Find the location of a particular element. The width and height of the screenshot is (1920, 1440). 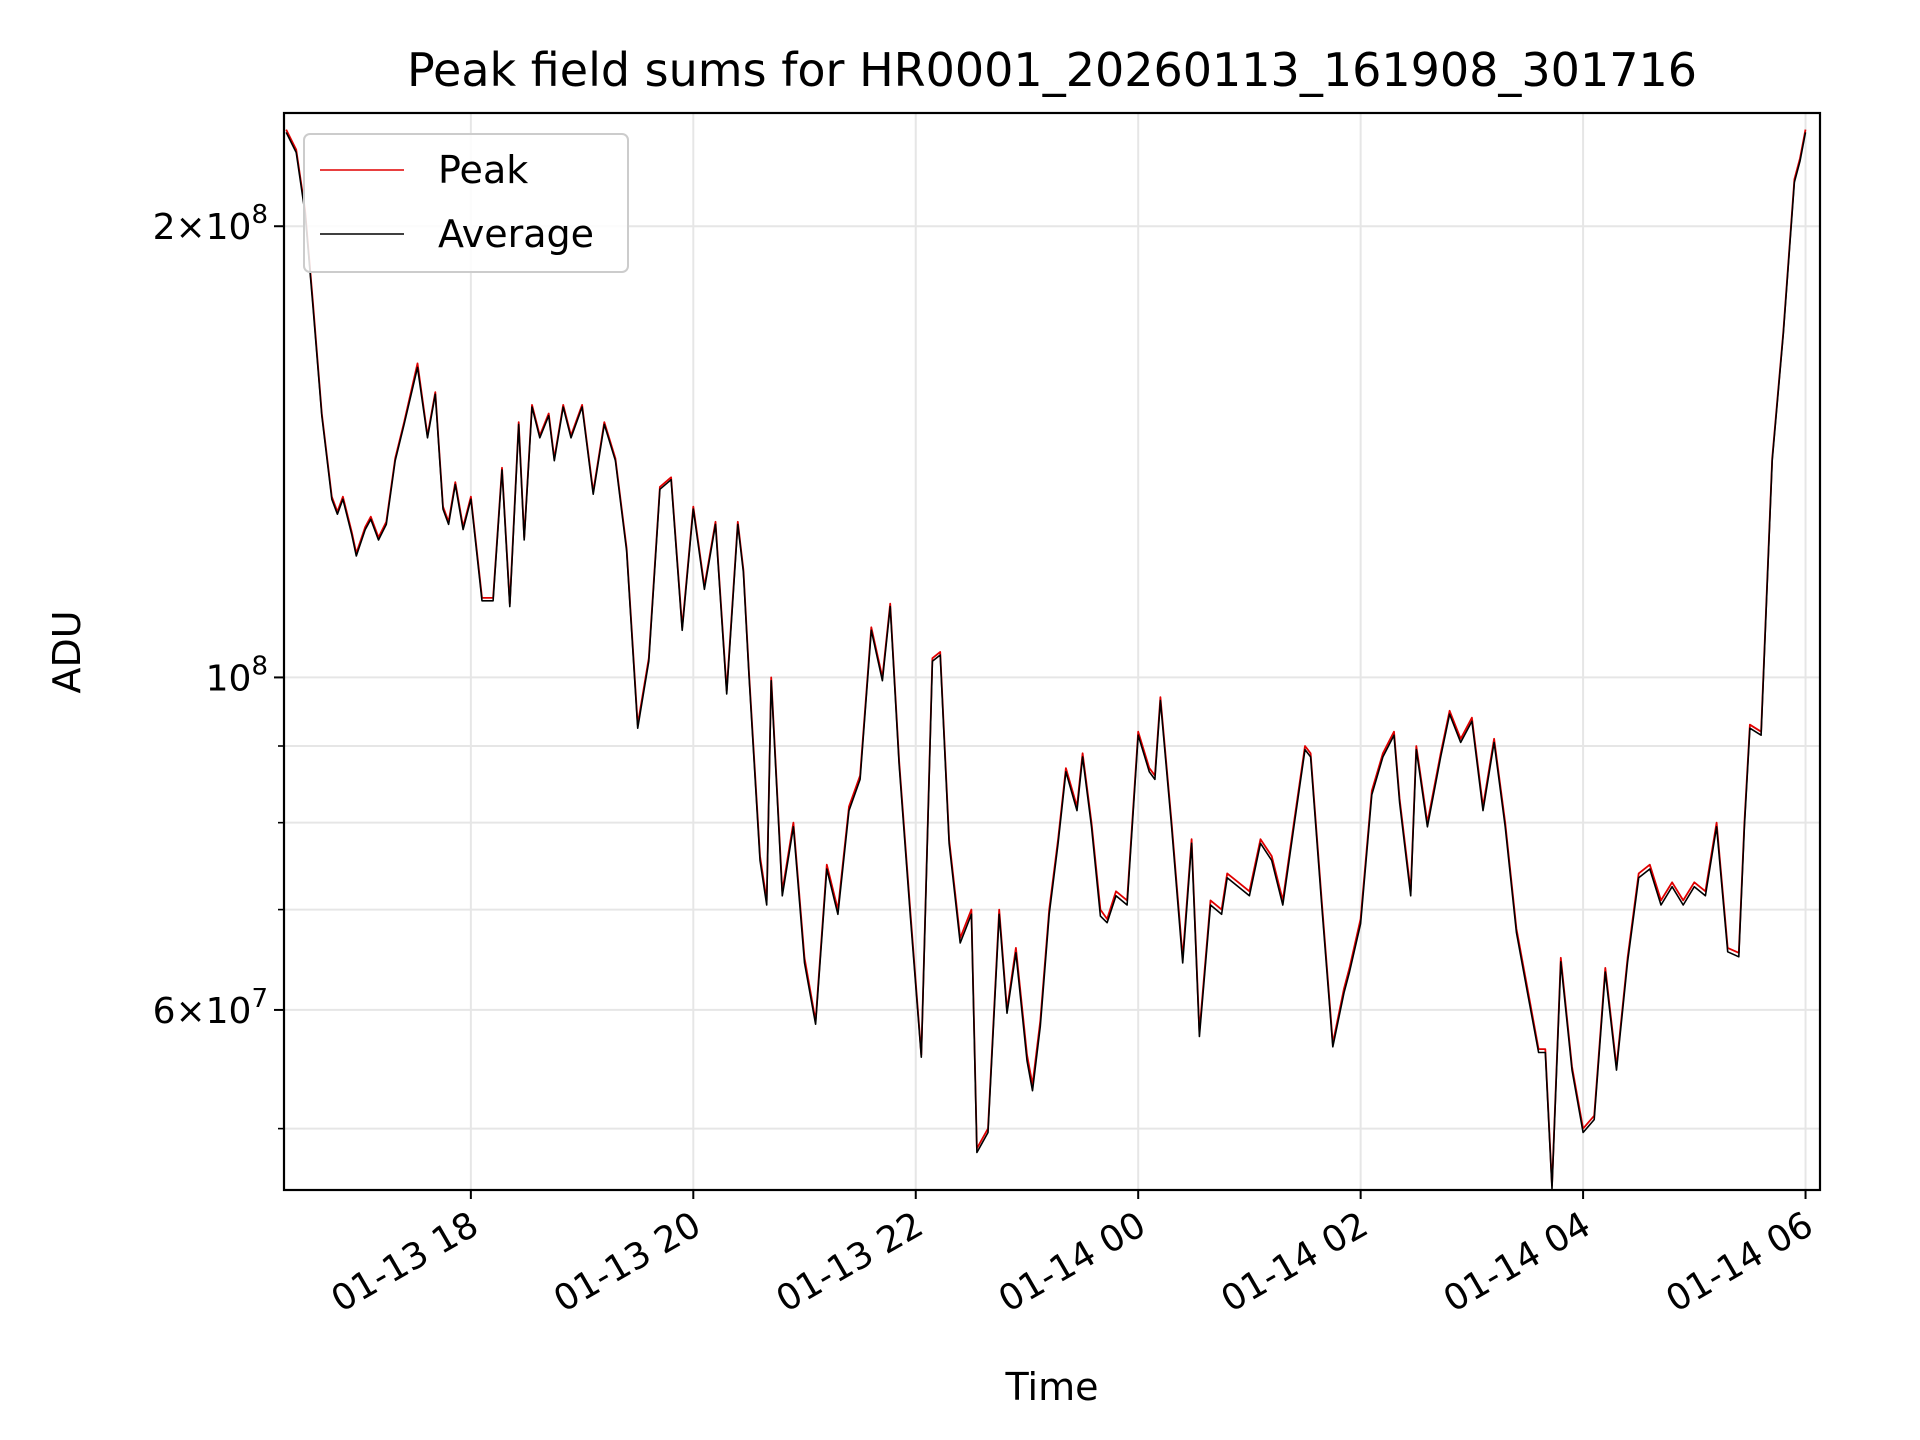

legend-box is located at coordinates (466, 203).